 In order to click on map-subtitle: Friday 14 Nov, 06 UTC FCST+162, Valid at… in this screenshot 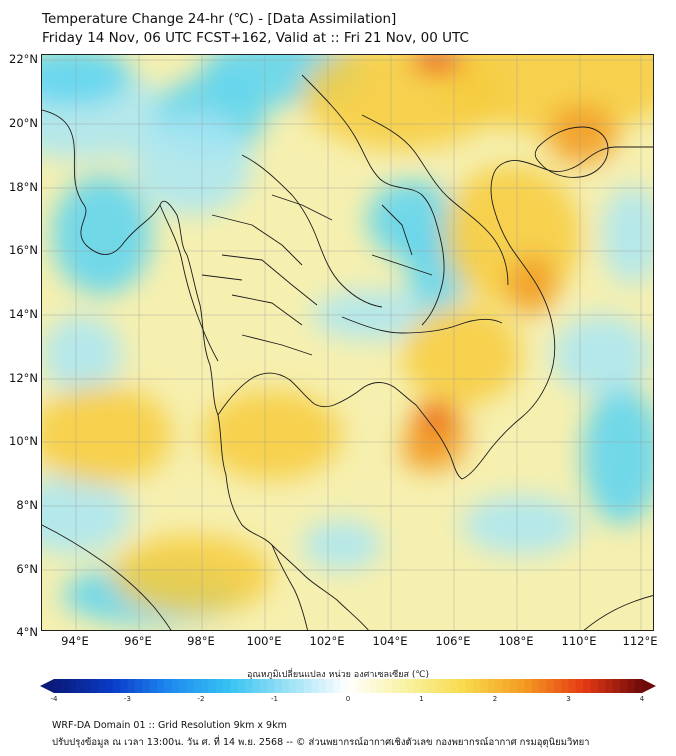, I will do `click(255, 38)`.